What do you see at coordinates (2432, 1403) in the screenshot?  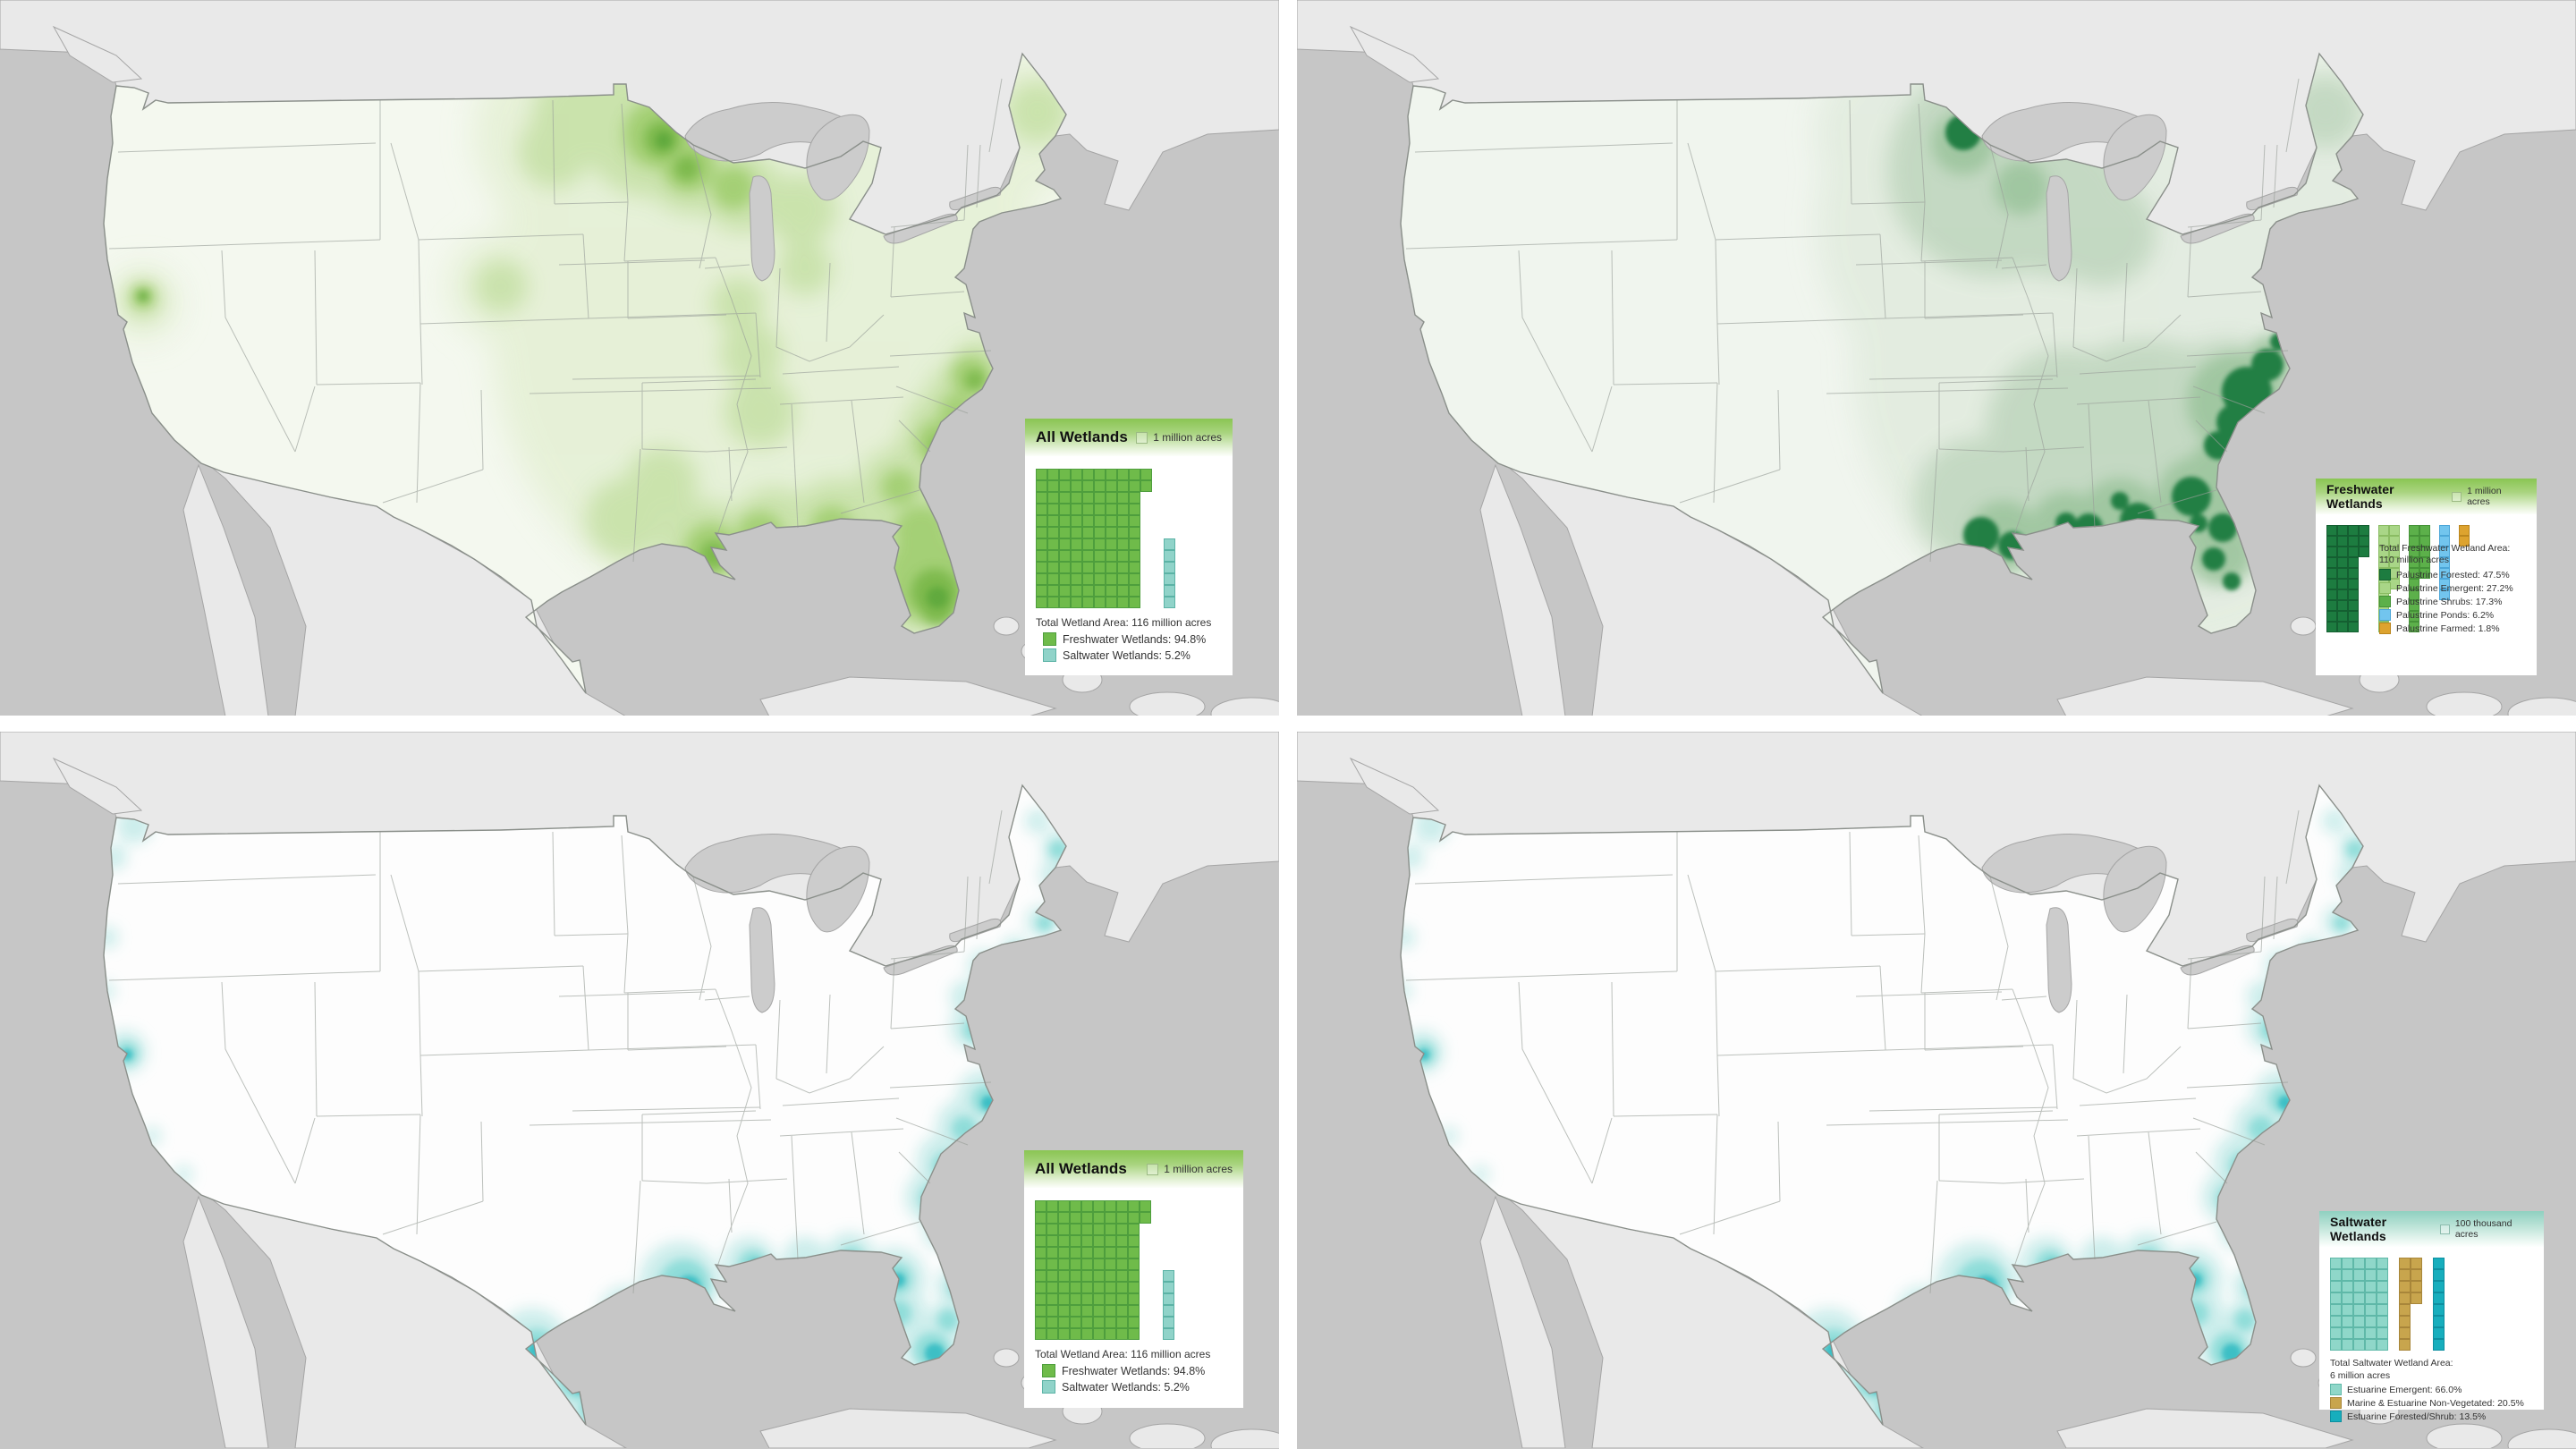 I see `legend-item: Marine & Estuarine Non-Vegetated: 20.5%` at bounding box center [2432, 1403].